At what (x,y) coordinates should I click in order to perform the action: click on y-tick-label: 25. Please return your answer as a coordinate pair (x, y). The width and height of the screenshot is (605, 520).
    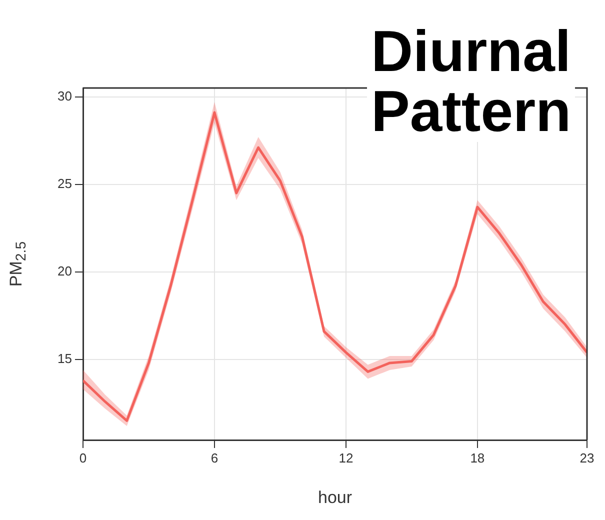
    Looking at the image, I should click on (65, 183).